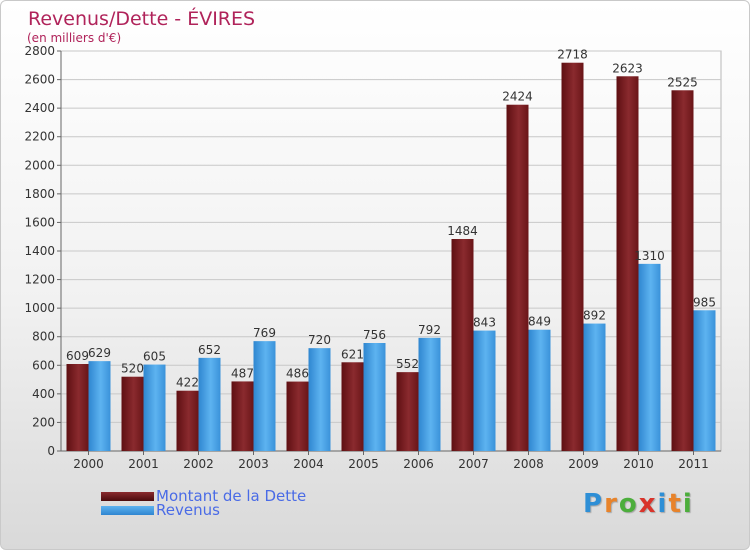 The height and width of the screenshot is (550, 750). What do you see at coordinates (539, 322) in the screenshot?
I see `value-label-revenus: 849` at bounding box center [539, 322].